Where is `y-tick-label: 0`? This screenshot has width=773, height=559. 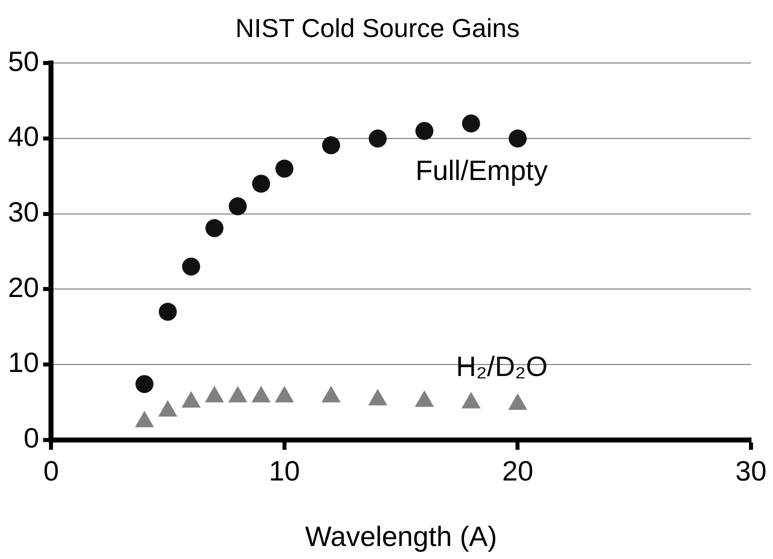 y-tick-label: 0 is located at coordinates (32, 438).